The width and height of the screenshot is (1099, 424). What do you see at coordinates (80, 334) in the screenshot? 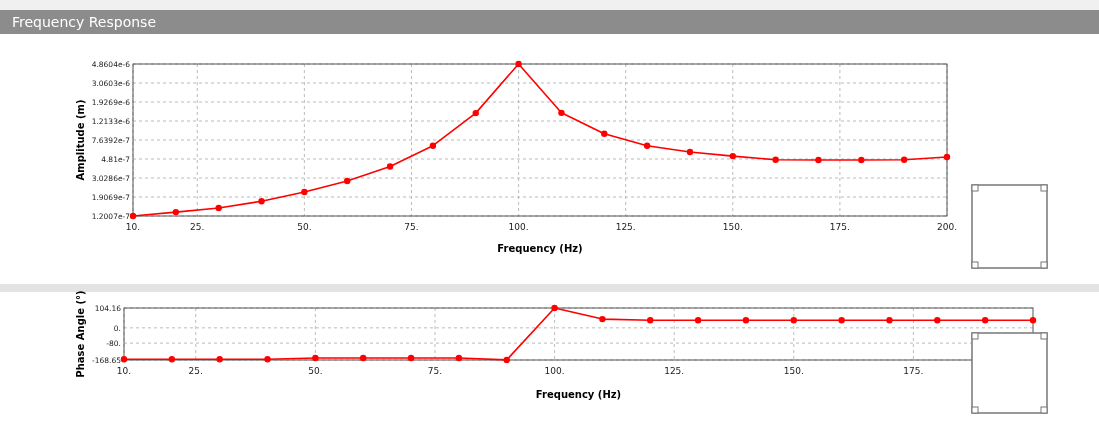
I see `y-axis-title: Phase Angle (°)` at bounding box center [80, 334].